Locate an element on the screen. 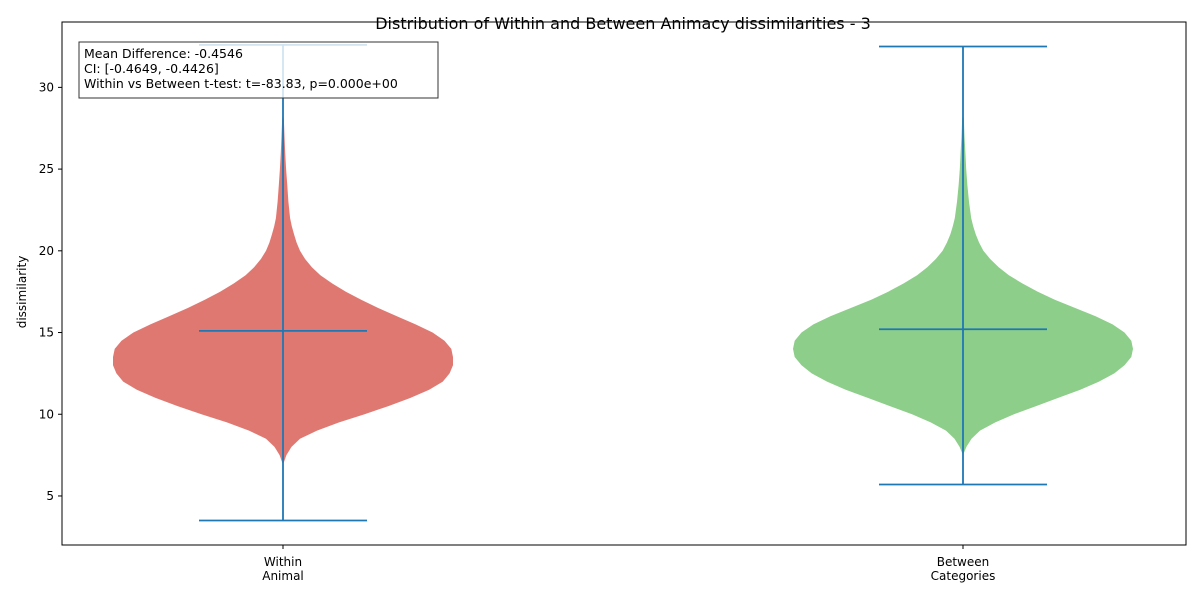 The image size is (1200, 600). y-tick-label-20: 20 is located at coordinates (46, 251).